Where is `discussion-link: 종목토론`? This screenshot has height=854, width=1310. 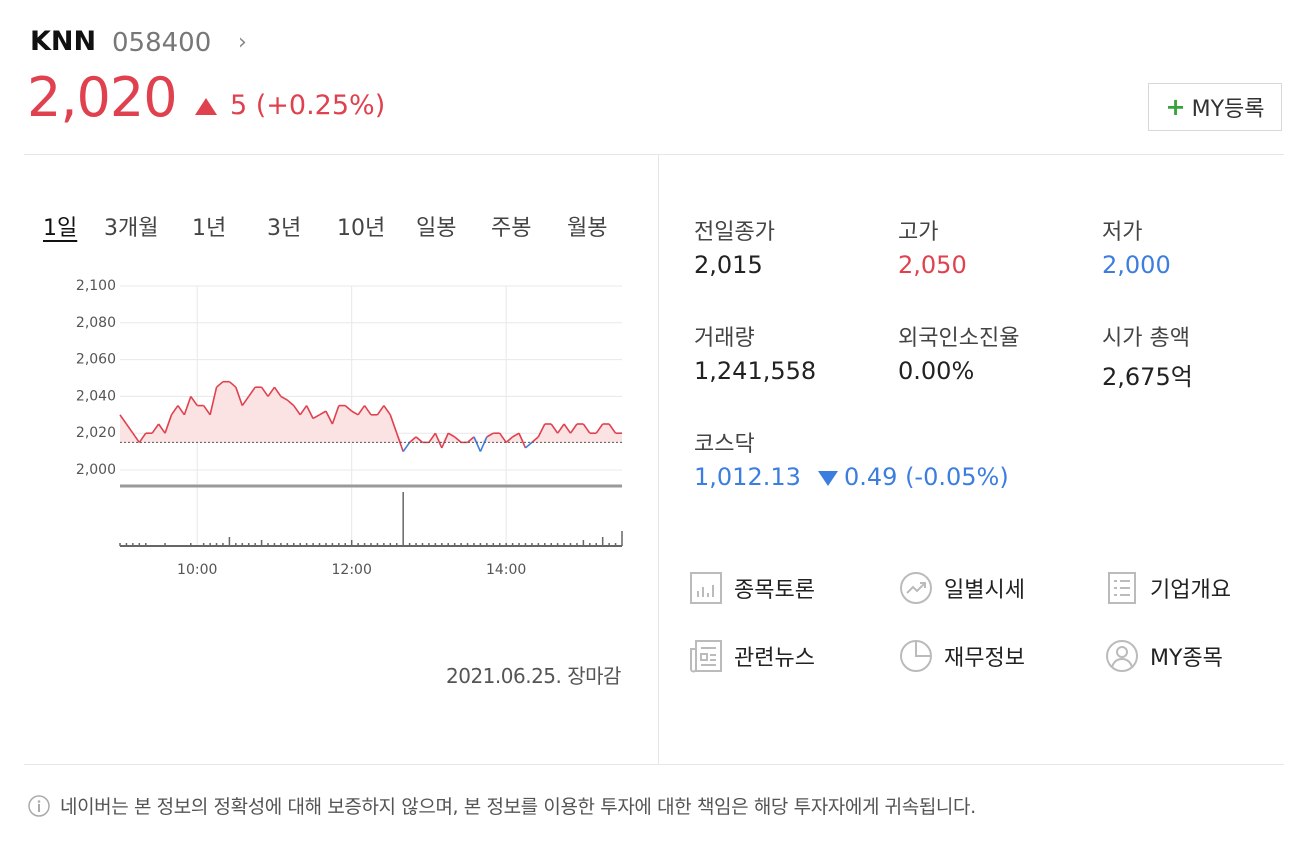 discussion-link: 종목토론 is located at coordinates (751, 588).